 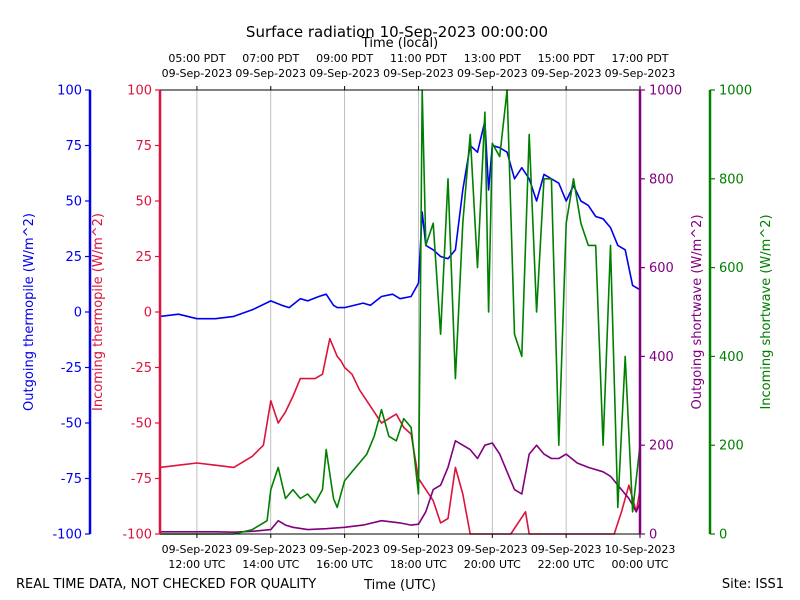 I want to click on outgoing-thermopile-axis-label: Outgoing thermopile (W/m^2), so click(x=29, y=312).